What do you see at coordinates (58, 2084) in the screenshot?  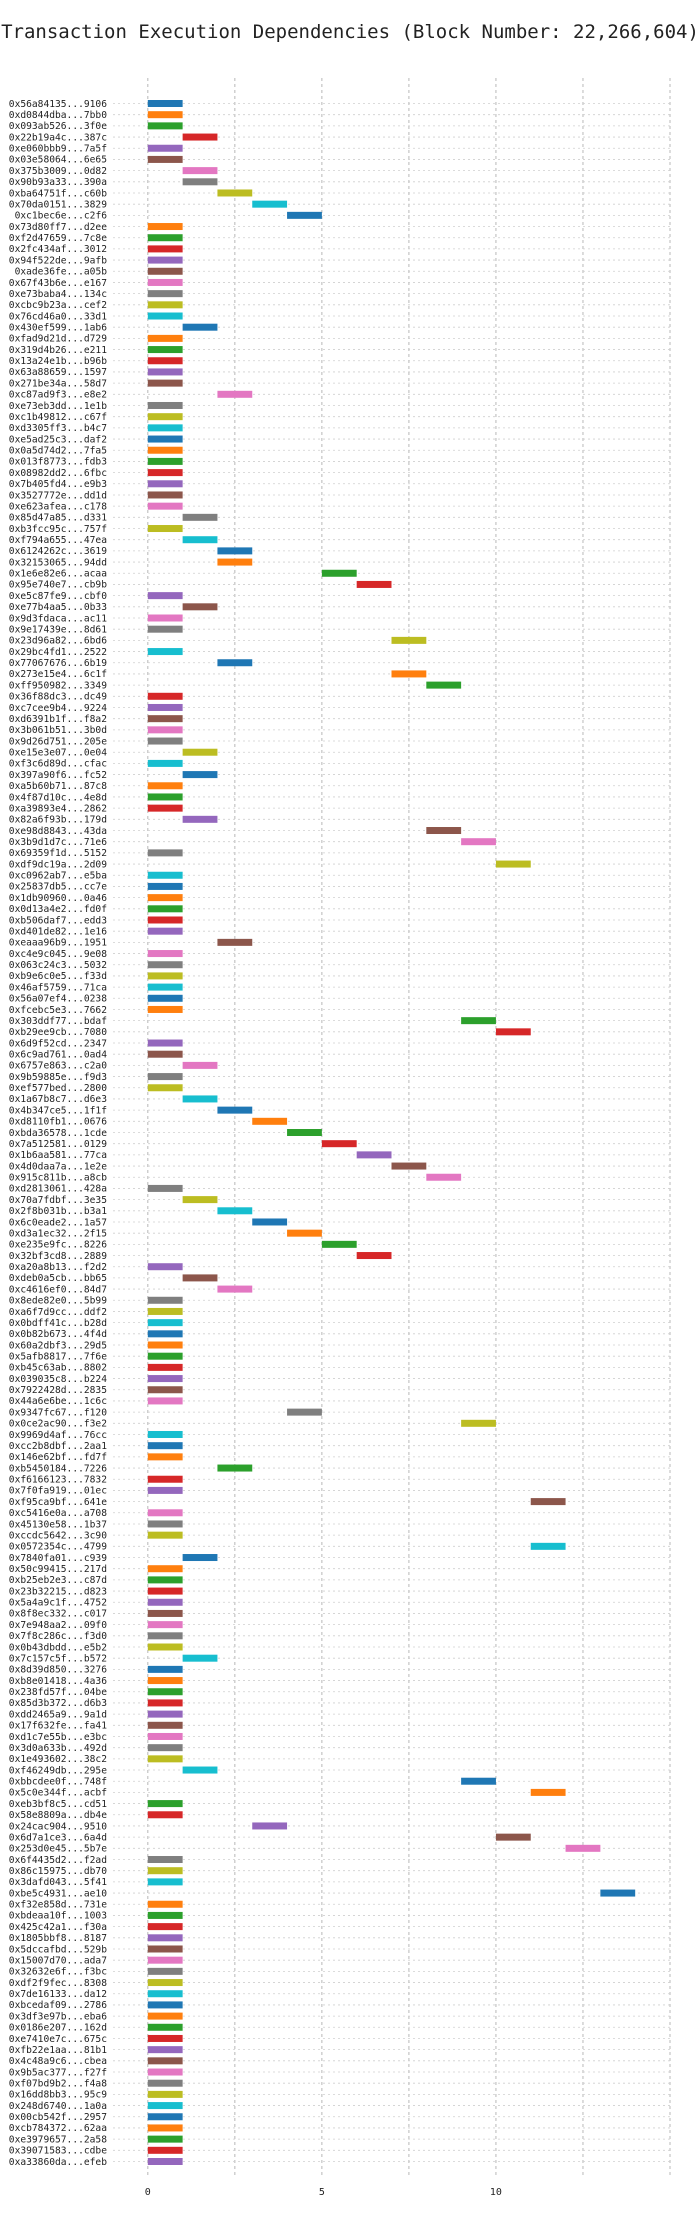 I see `transaction-label: 0xf07bd9b2...f4a8` at bounding box center [58, 2084].